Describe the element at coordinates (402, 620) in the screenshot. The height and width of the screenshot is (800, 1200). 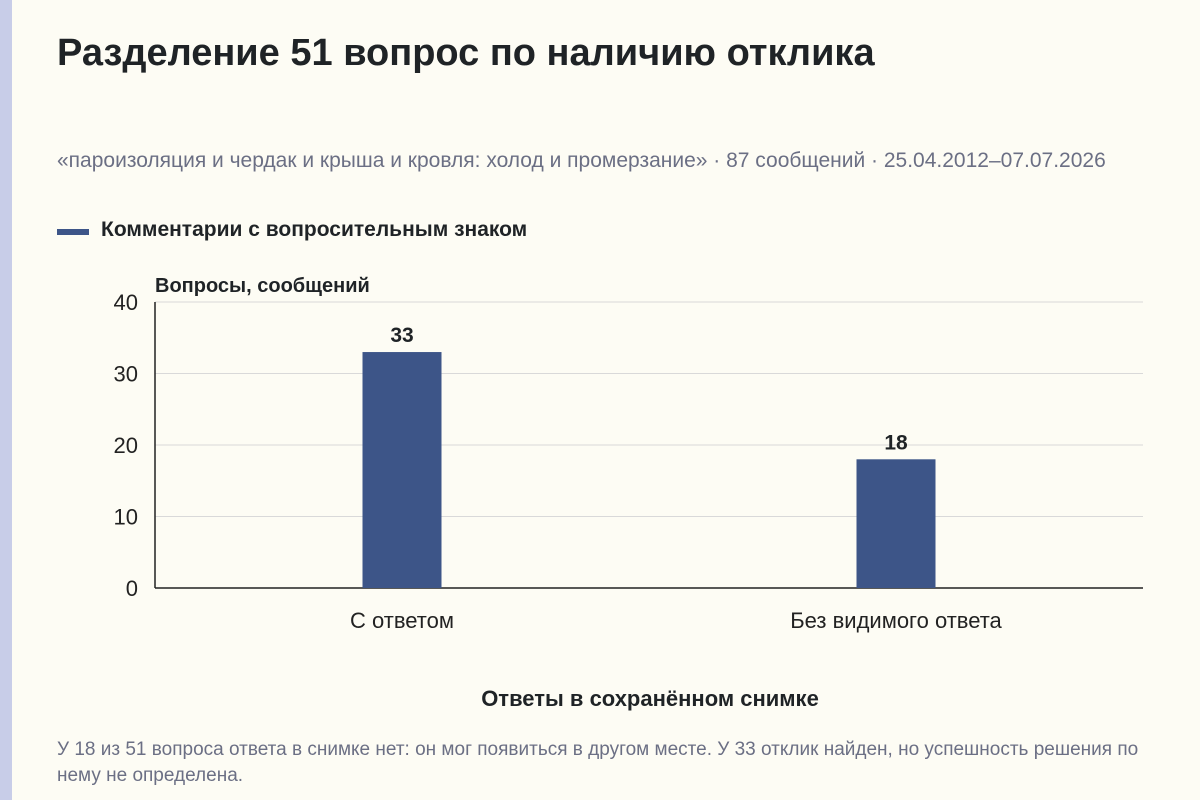
I see `x-tick-label: С ответом` at that location.